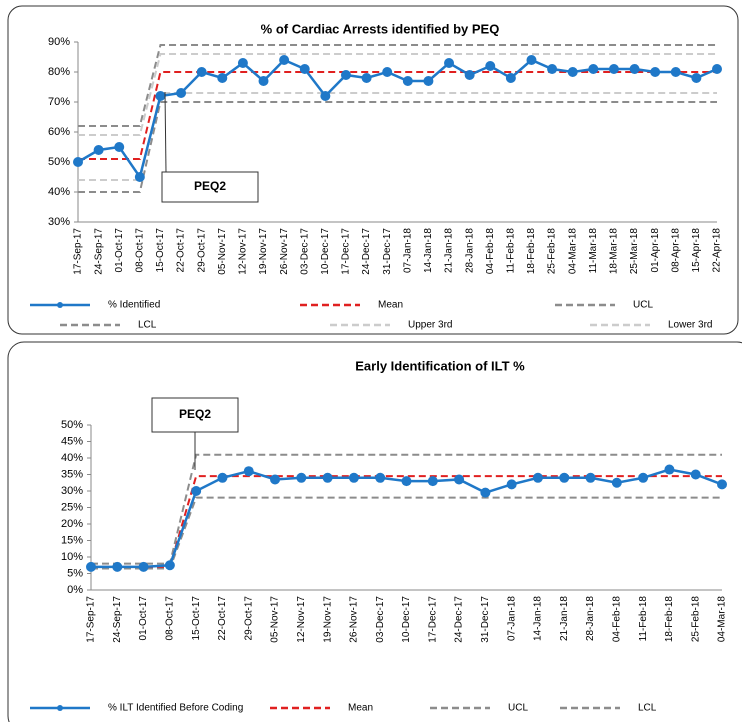 The image size is (742, 722). What do you see at coordinates (59, 132) in the screenshot?
I see `y-tick-label: 60%` at bounding box center [59, 132].